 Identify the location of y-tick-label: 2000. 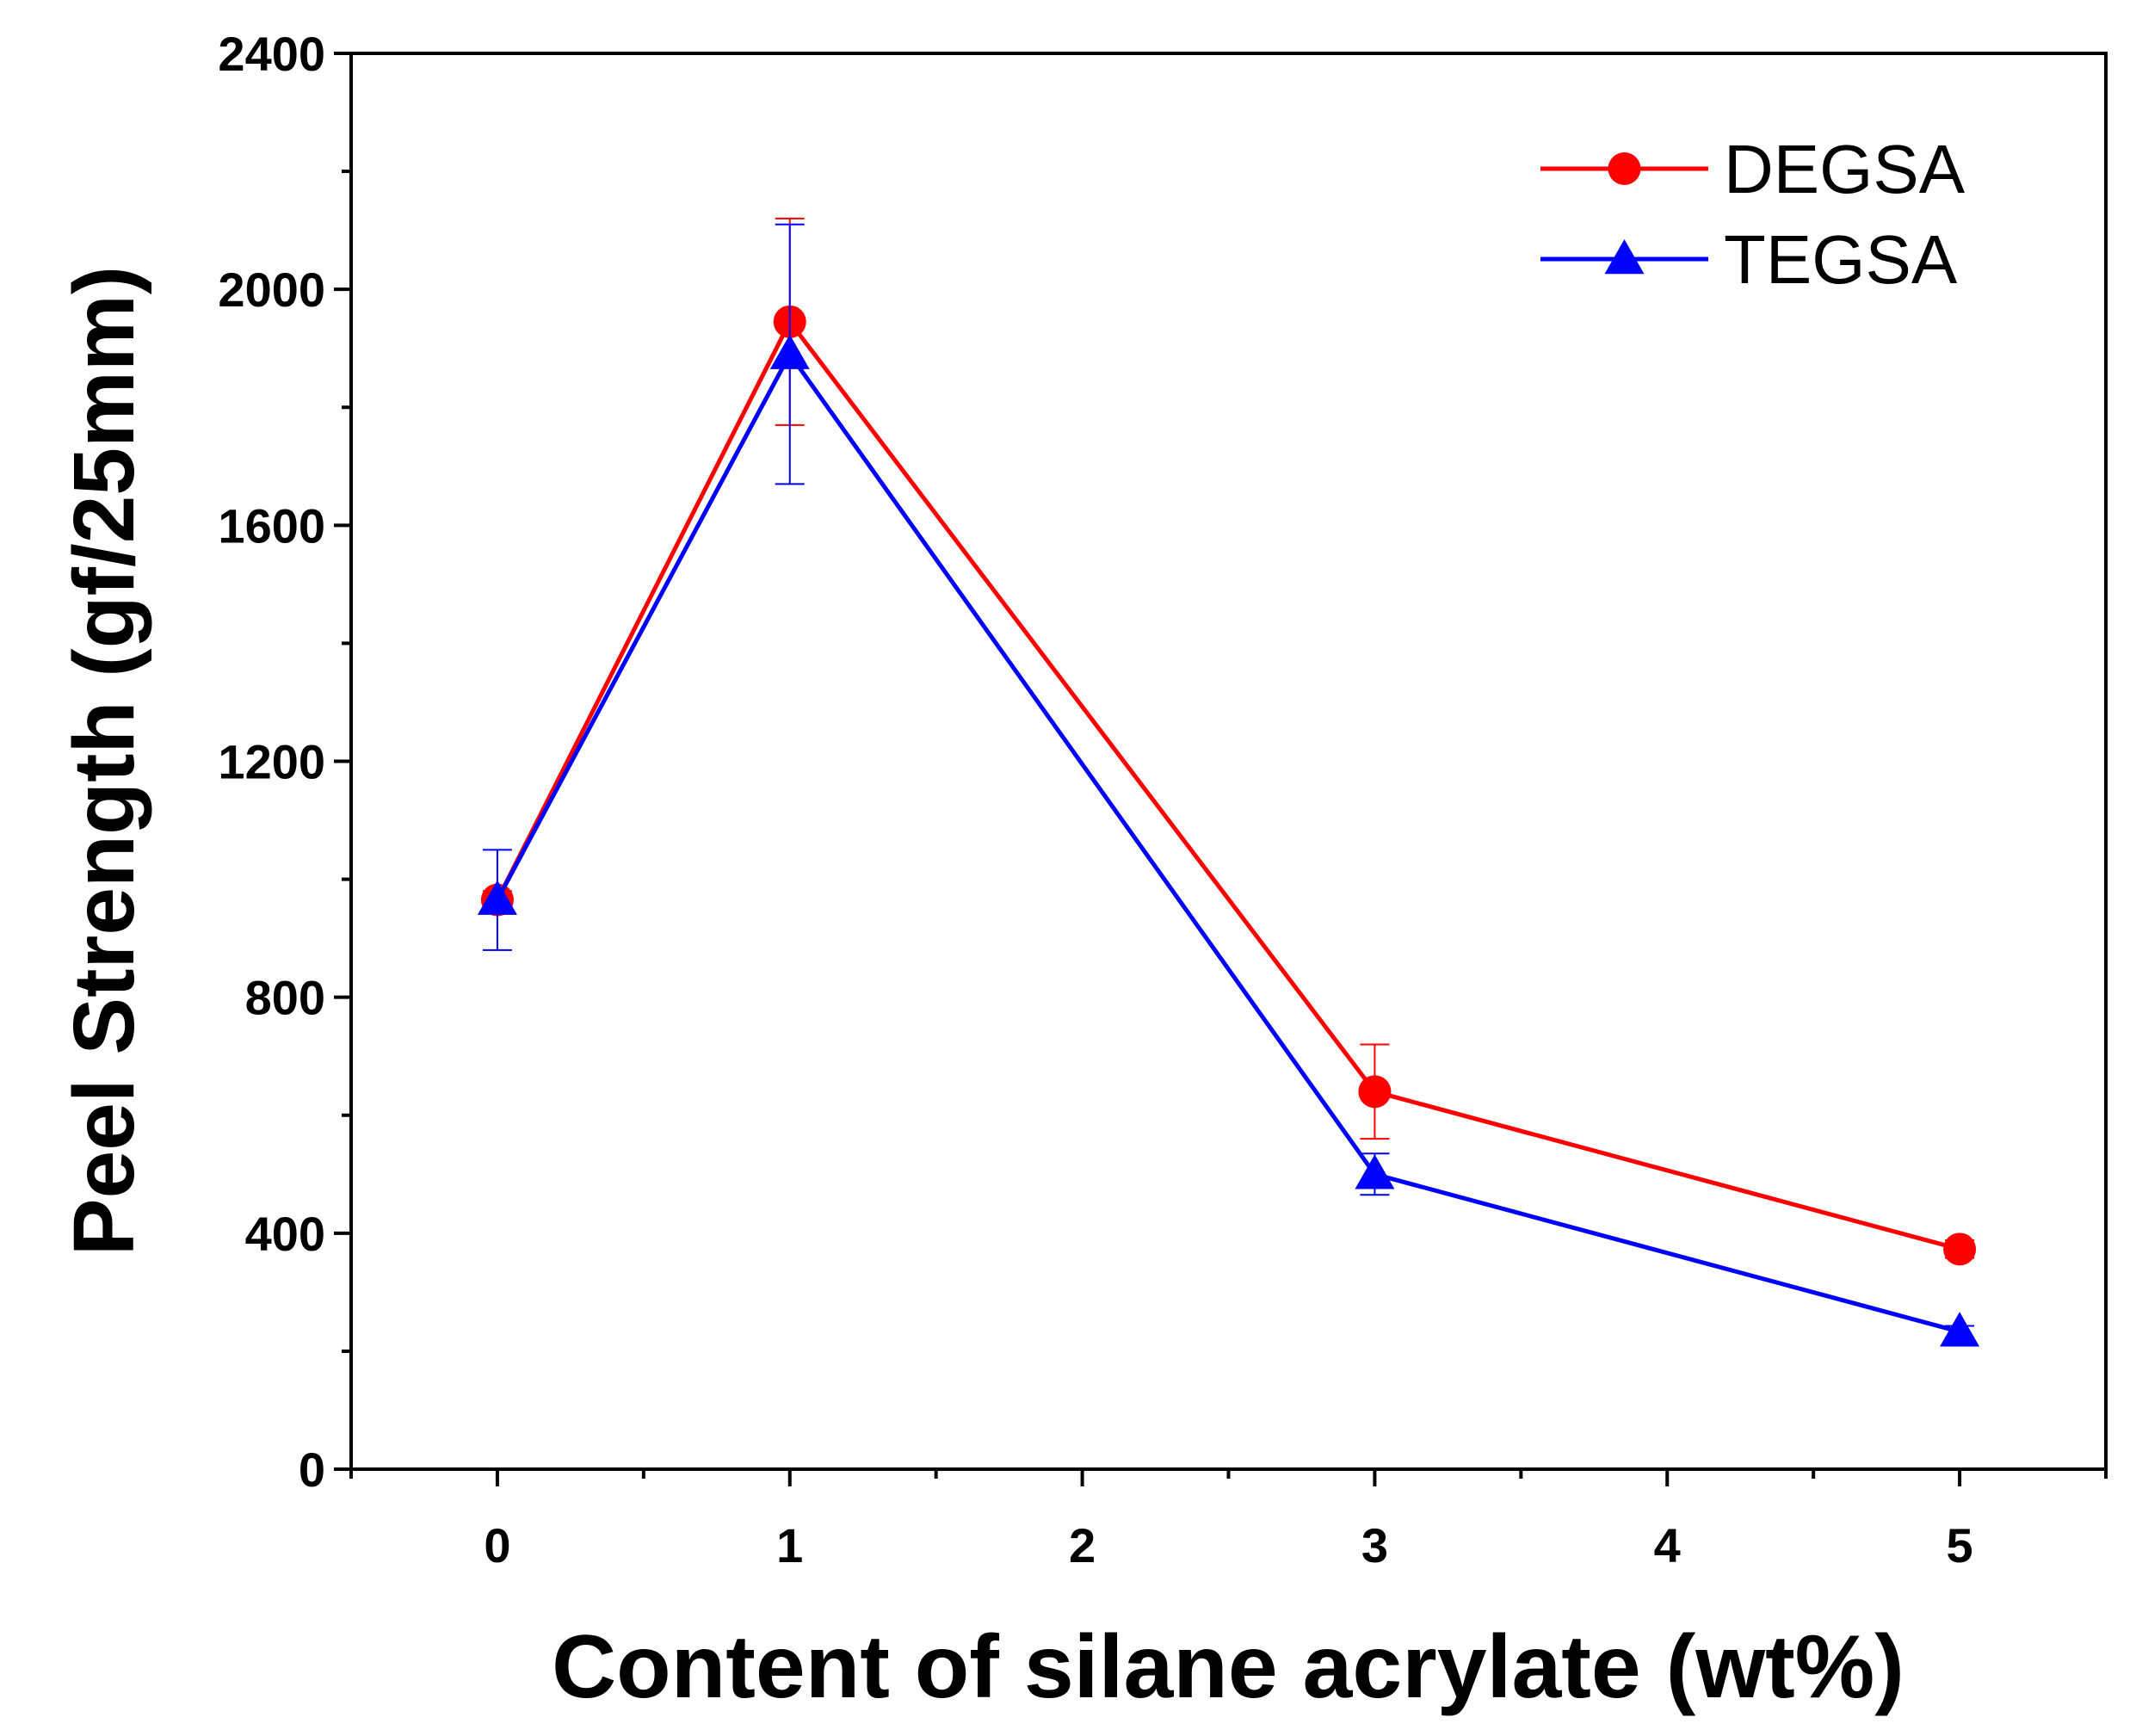
(271, 290).